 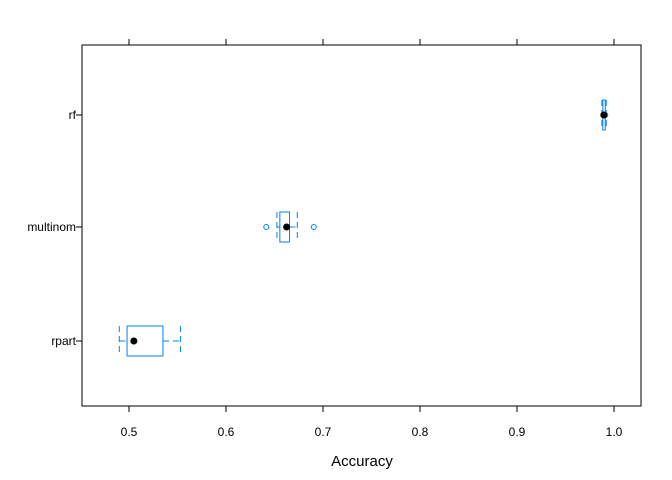 What do you see at coordinates (371, 409) in the screenshot?
I see `bottom-axis-ticks` at bounding box center [371, 409].